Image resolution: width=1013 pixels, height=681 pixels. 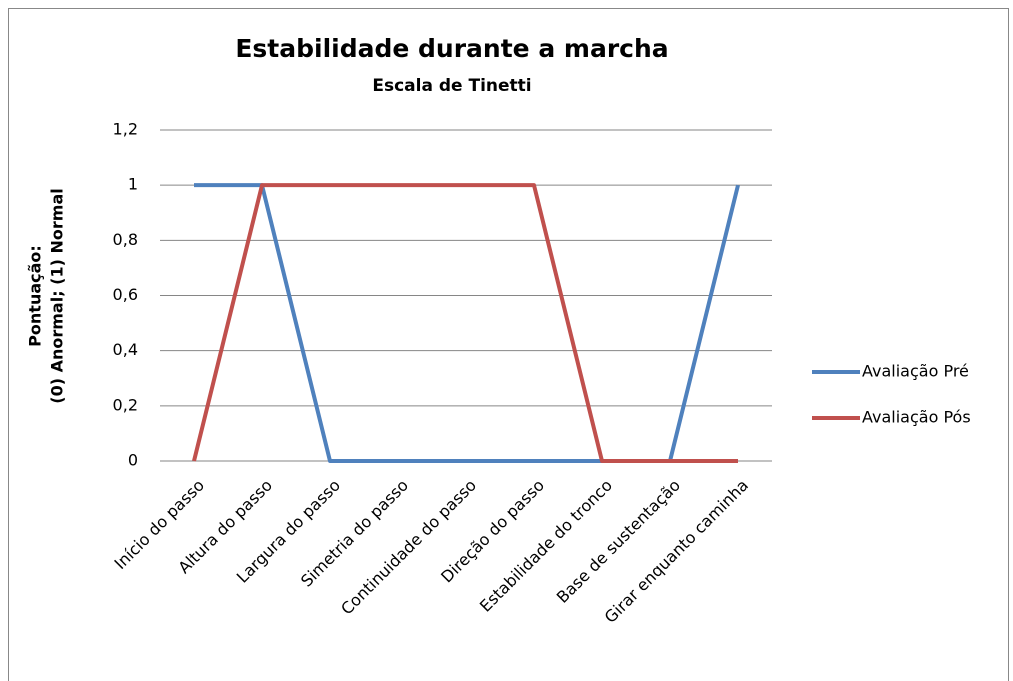 What do you see at coordinates (451, 48) in the screenshot?
I see `chart-title: Estabilidade durante a marcha` at bounding box center [451, 48].